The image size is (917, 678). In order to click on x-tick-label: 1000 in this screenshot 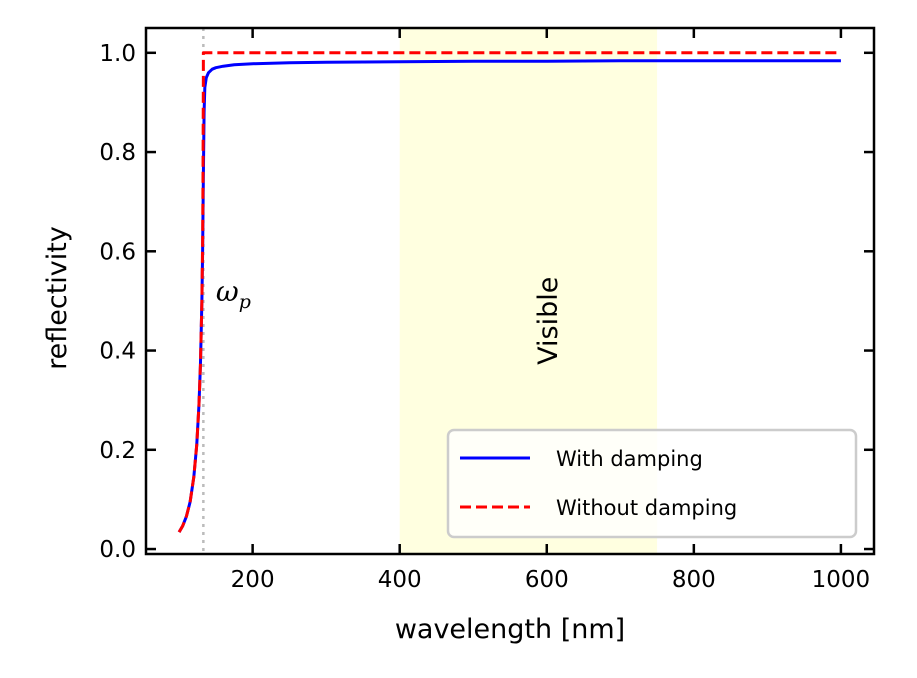, I will do `click(841, 580)`.